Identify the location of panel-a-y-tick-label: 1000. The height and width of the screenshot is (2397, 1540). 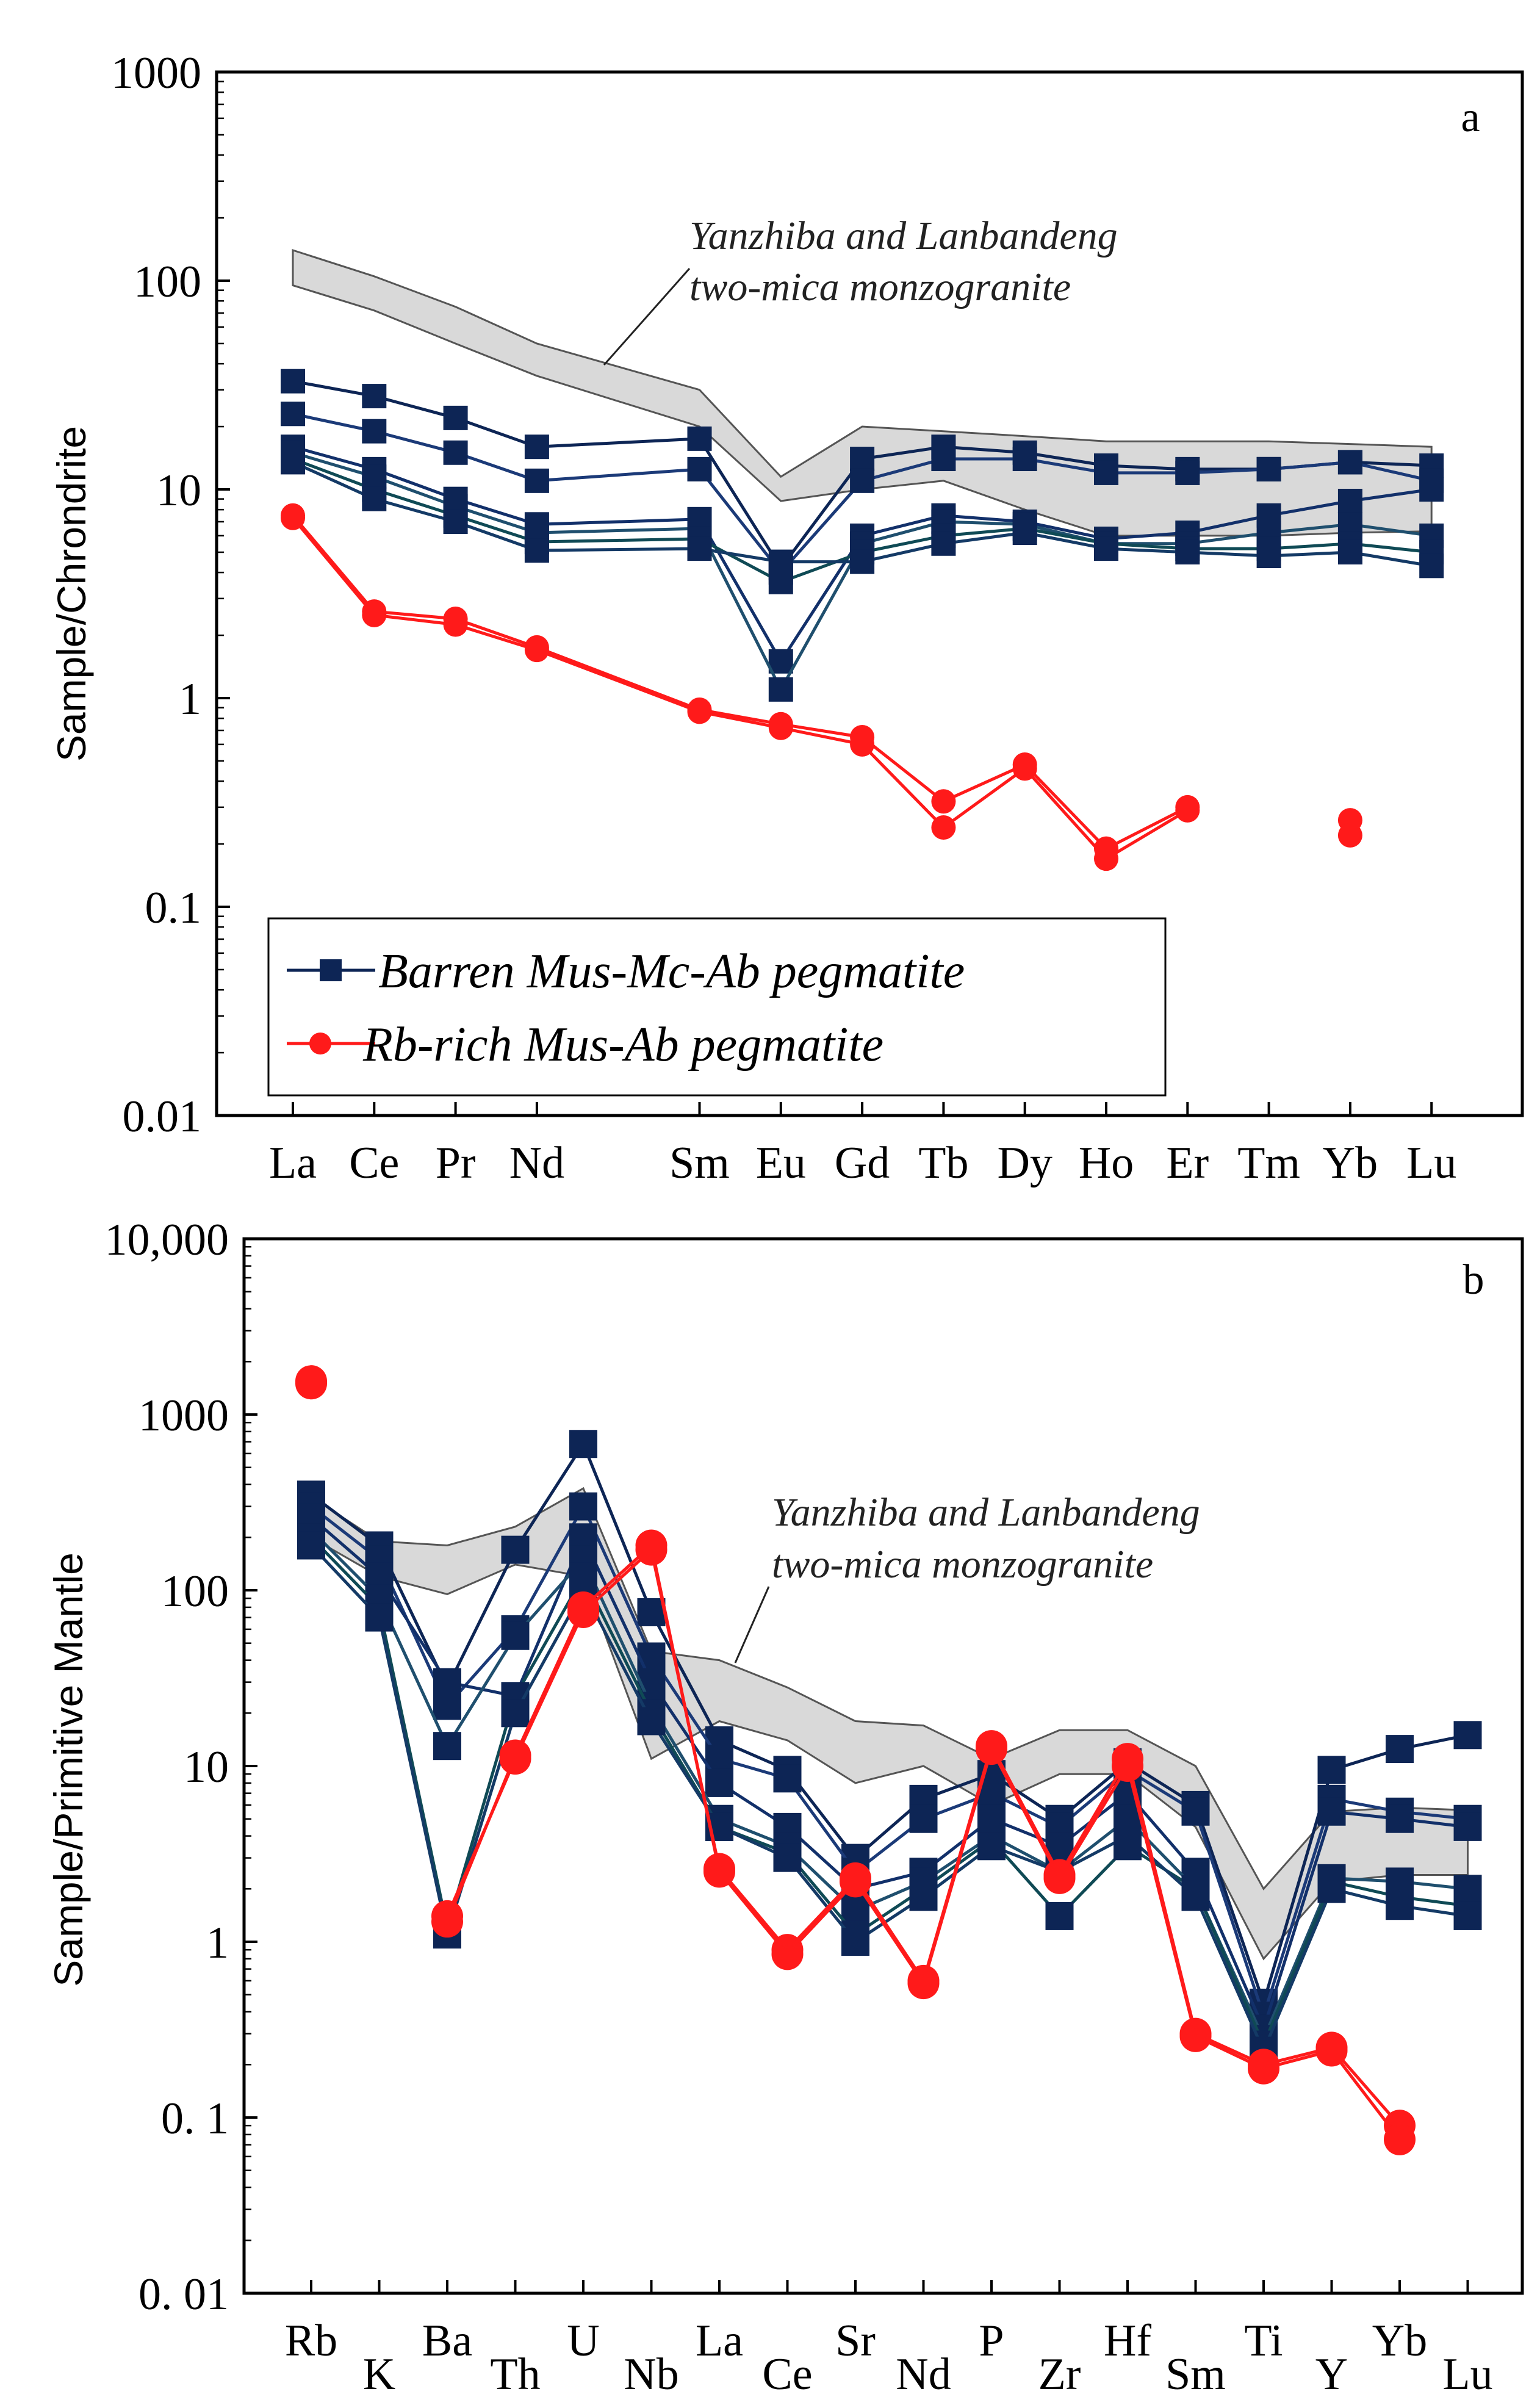
(156, 73).